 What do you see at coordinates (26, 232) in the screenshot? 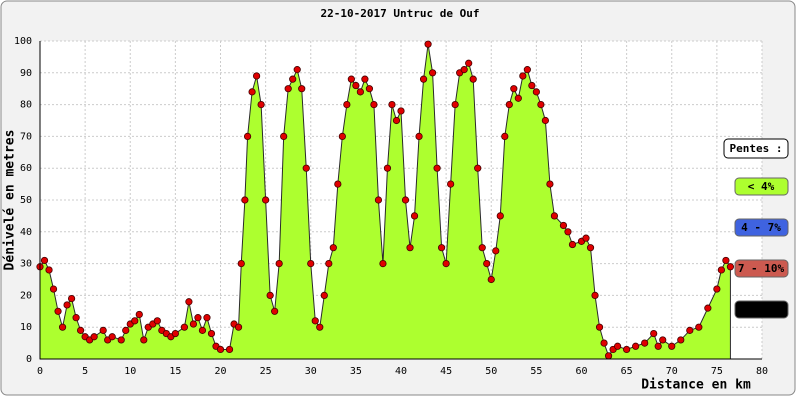
I see `y-tick-label: 40` at bounding box center [26, 232].